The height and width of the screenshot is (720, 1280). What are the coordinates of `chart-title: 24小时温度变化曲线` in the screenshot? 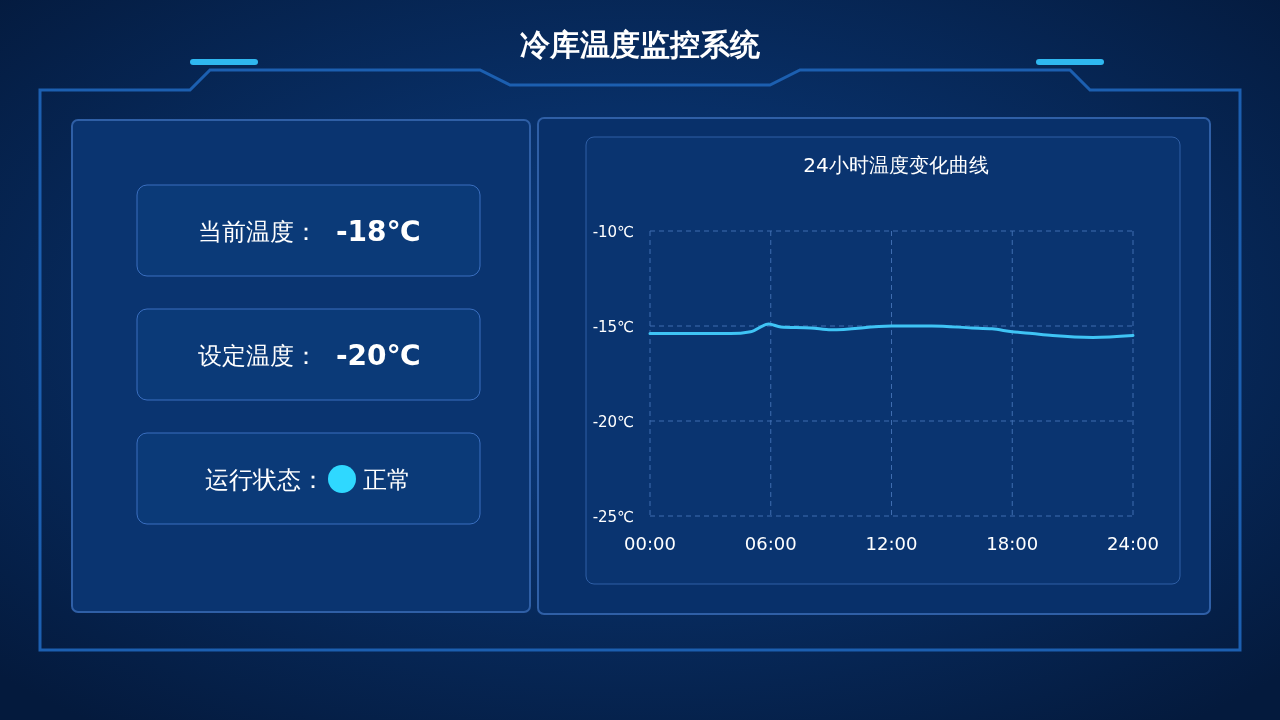 It's located at (896, 165).